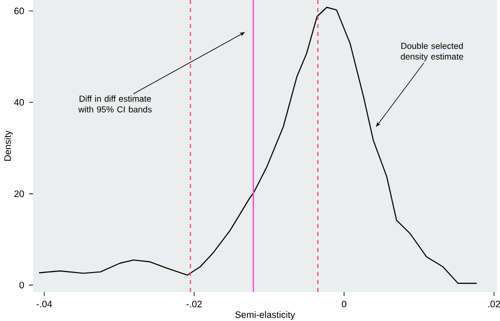 The width and height of the screenshot is (500, 321). What do you see at coordinates (194, 304) in the screenshot?
I see `x-tick-label: -.02` at bounding box center [194, 304].